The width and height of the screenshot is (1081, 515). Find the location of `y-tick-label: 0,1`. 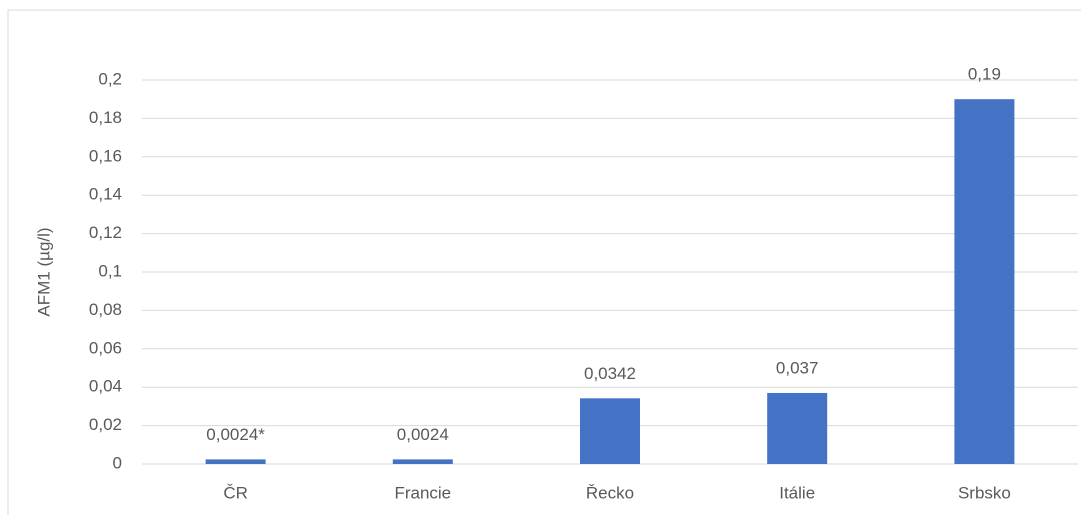

y-tick-label: 0,1 is located at coordinates (110, 270).